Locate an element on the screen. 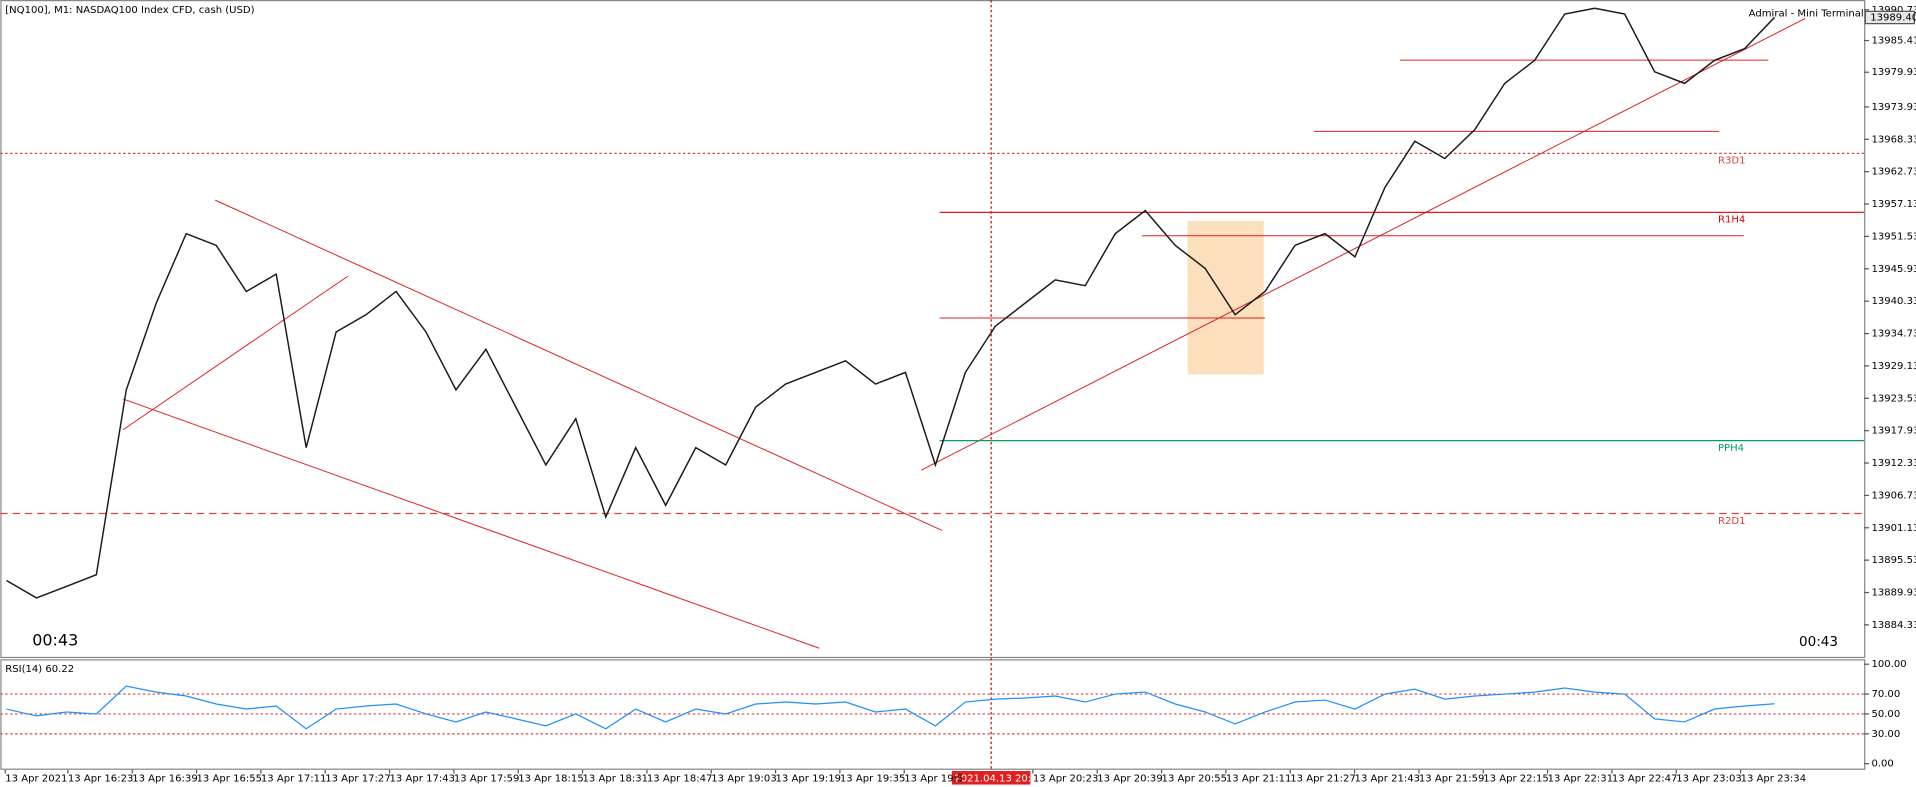  rsi-tick-label: 30.00 is located at coordinates (1885, 734).